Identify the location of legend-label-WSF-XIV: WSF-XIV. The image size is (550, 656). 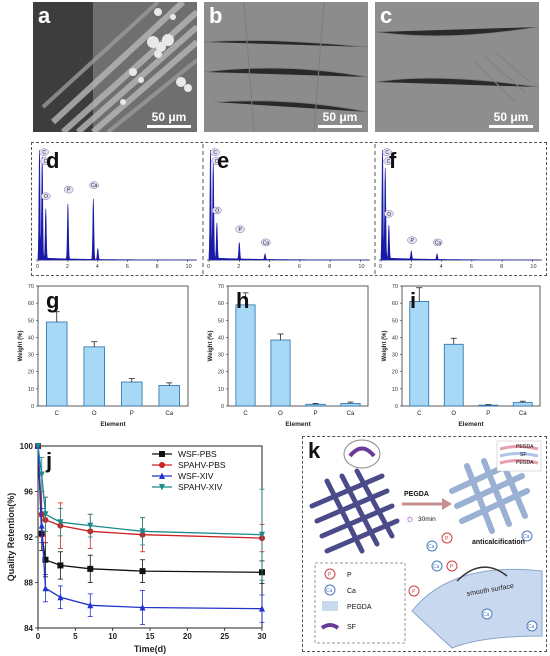
(196, 476).